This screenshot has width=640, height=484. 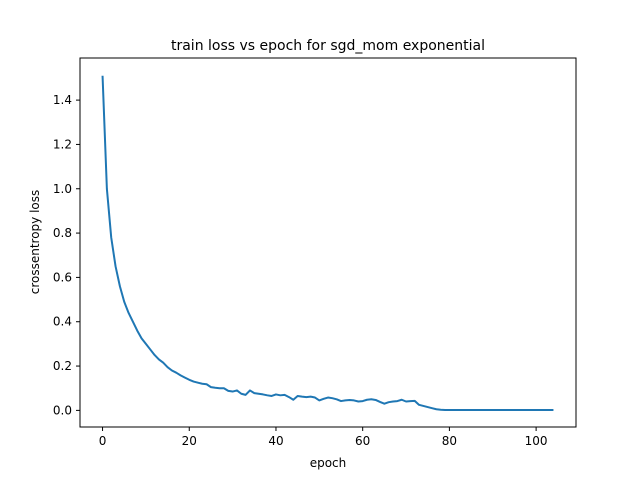 What do you see at coordinates (62, 322) in the screenshot?
I see `y-tick-label: 0.4` at bounding box center [62, 322].